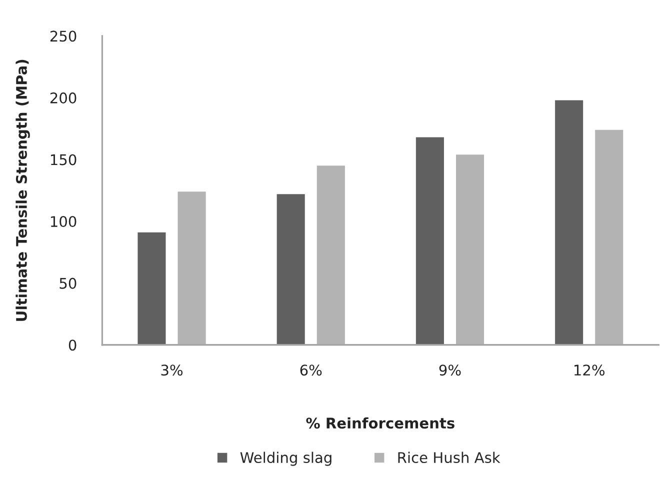 This screenshot has height=479, width=668. Describe the element at coordinates (63, 98) in the screenshot. I see `y-tick-label: 200` at that location.